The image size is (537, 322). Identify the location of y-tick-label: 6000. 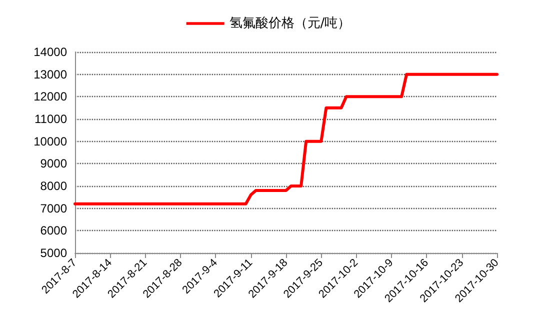
(54, 231).